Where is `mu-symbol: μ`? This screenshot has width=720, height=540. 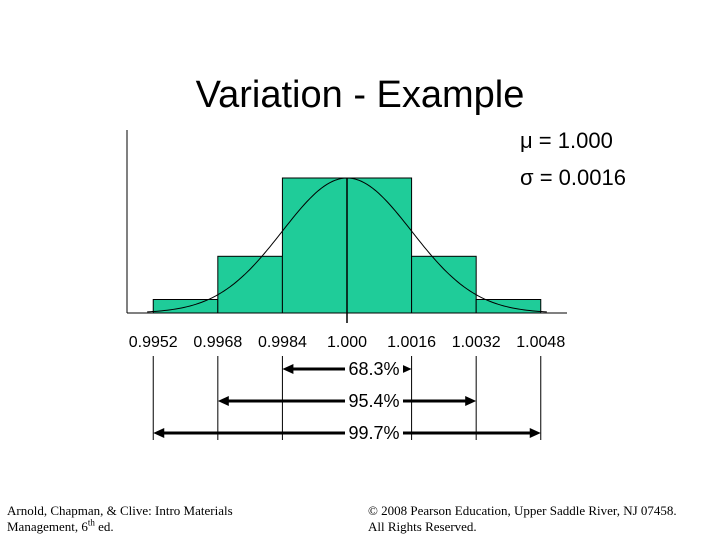
mu-symbol: μ is located at coordinates (526, 140).